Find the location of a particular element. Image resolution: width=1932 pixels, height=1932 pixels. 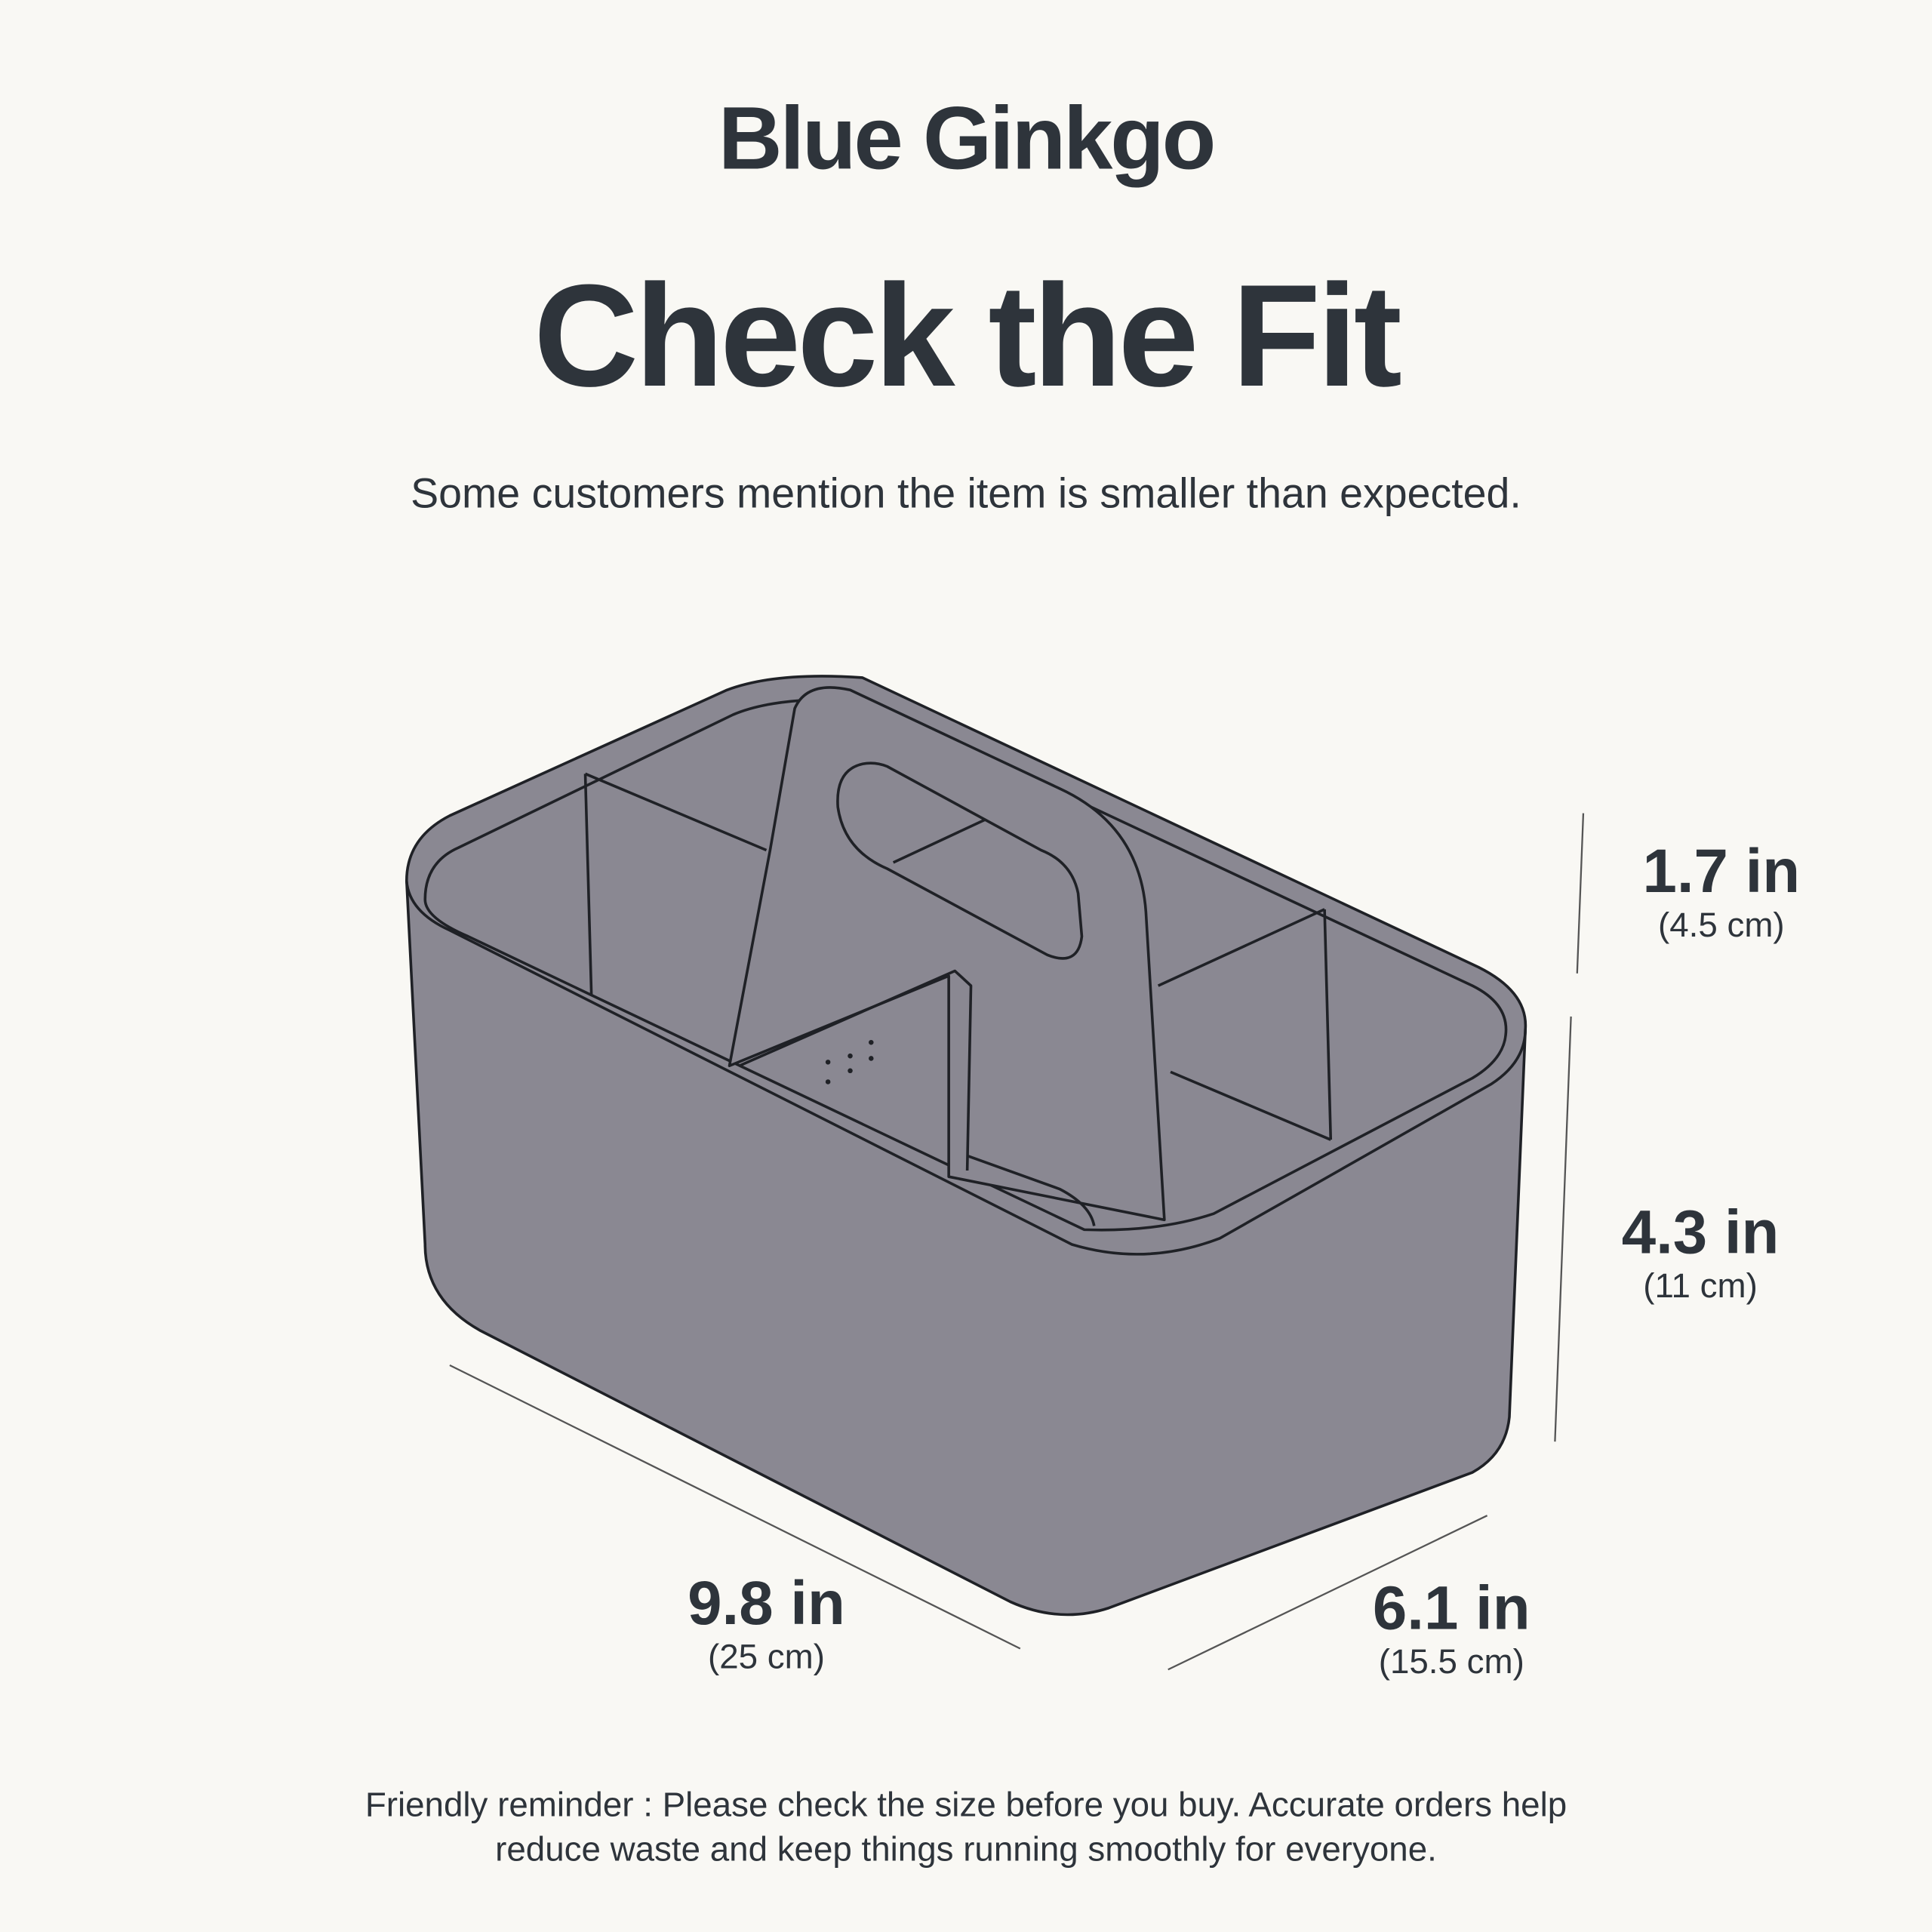

brand-logo: Blue Ginkgo is located at coordinates (967, 139).